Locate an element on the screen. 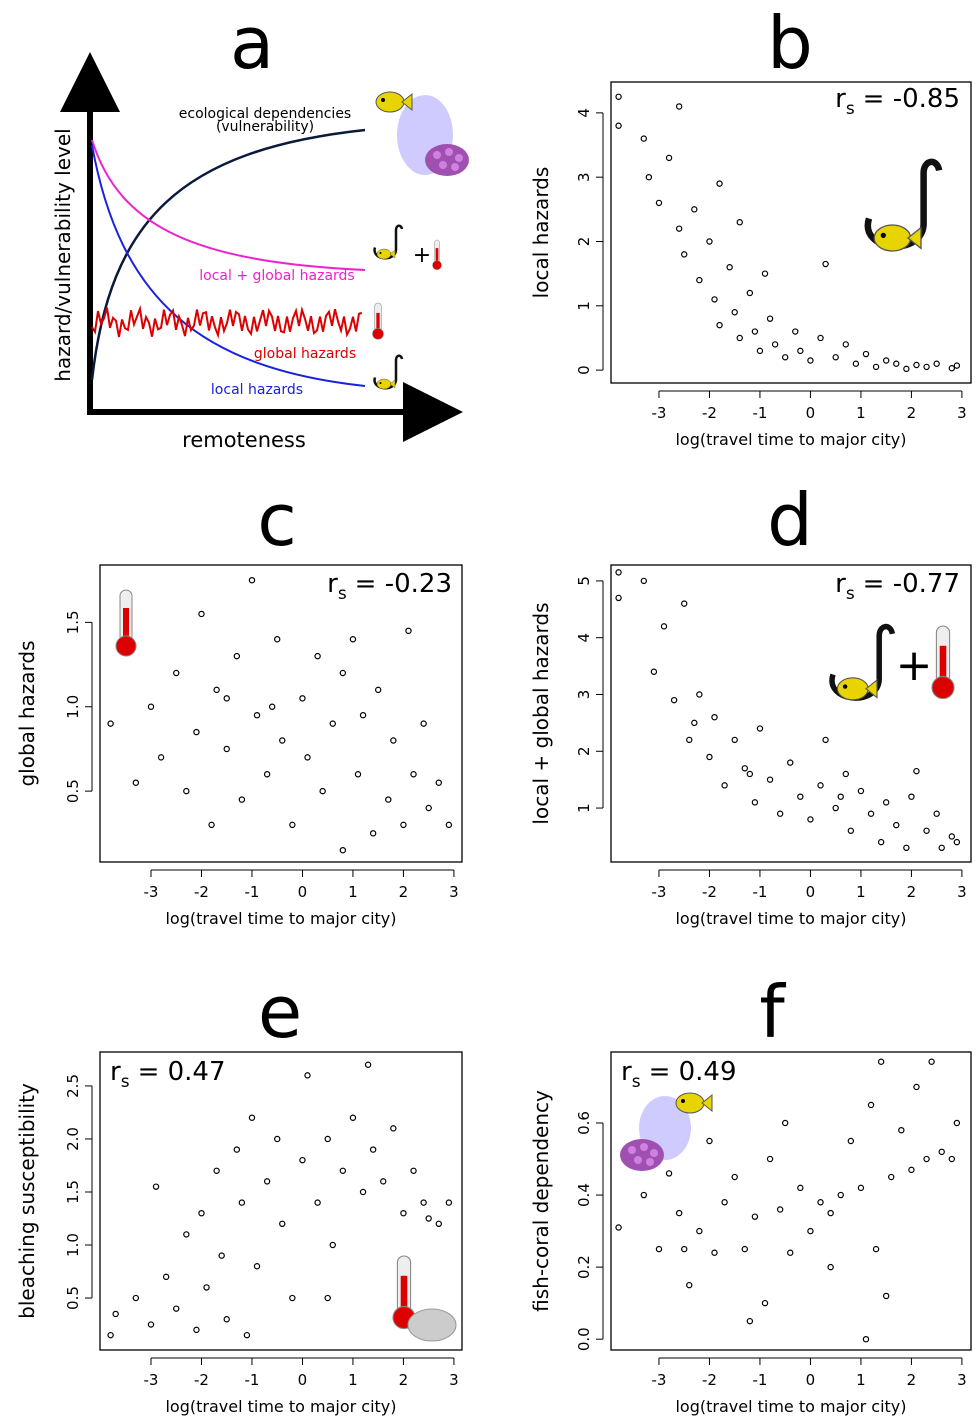  y-tick-label: 5 is located at coordinates (584, 581).